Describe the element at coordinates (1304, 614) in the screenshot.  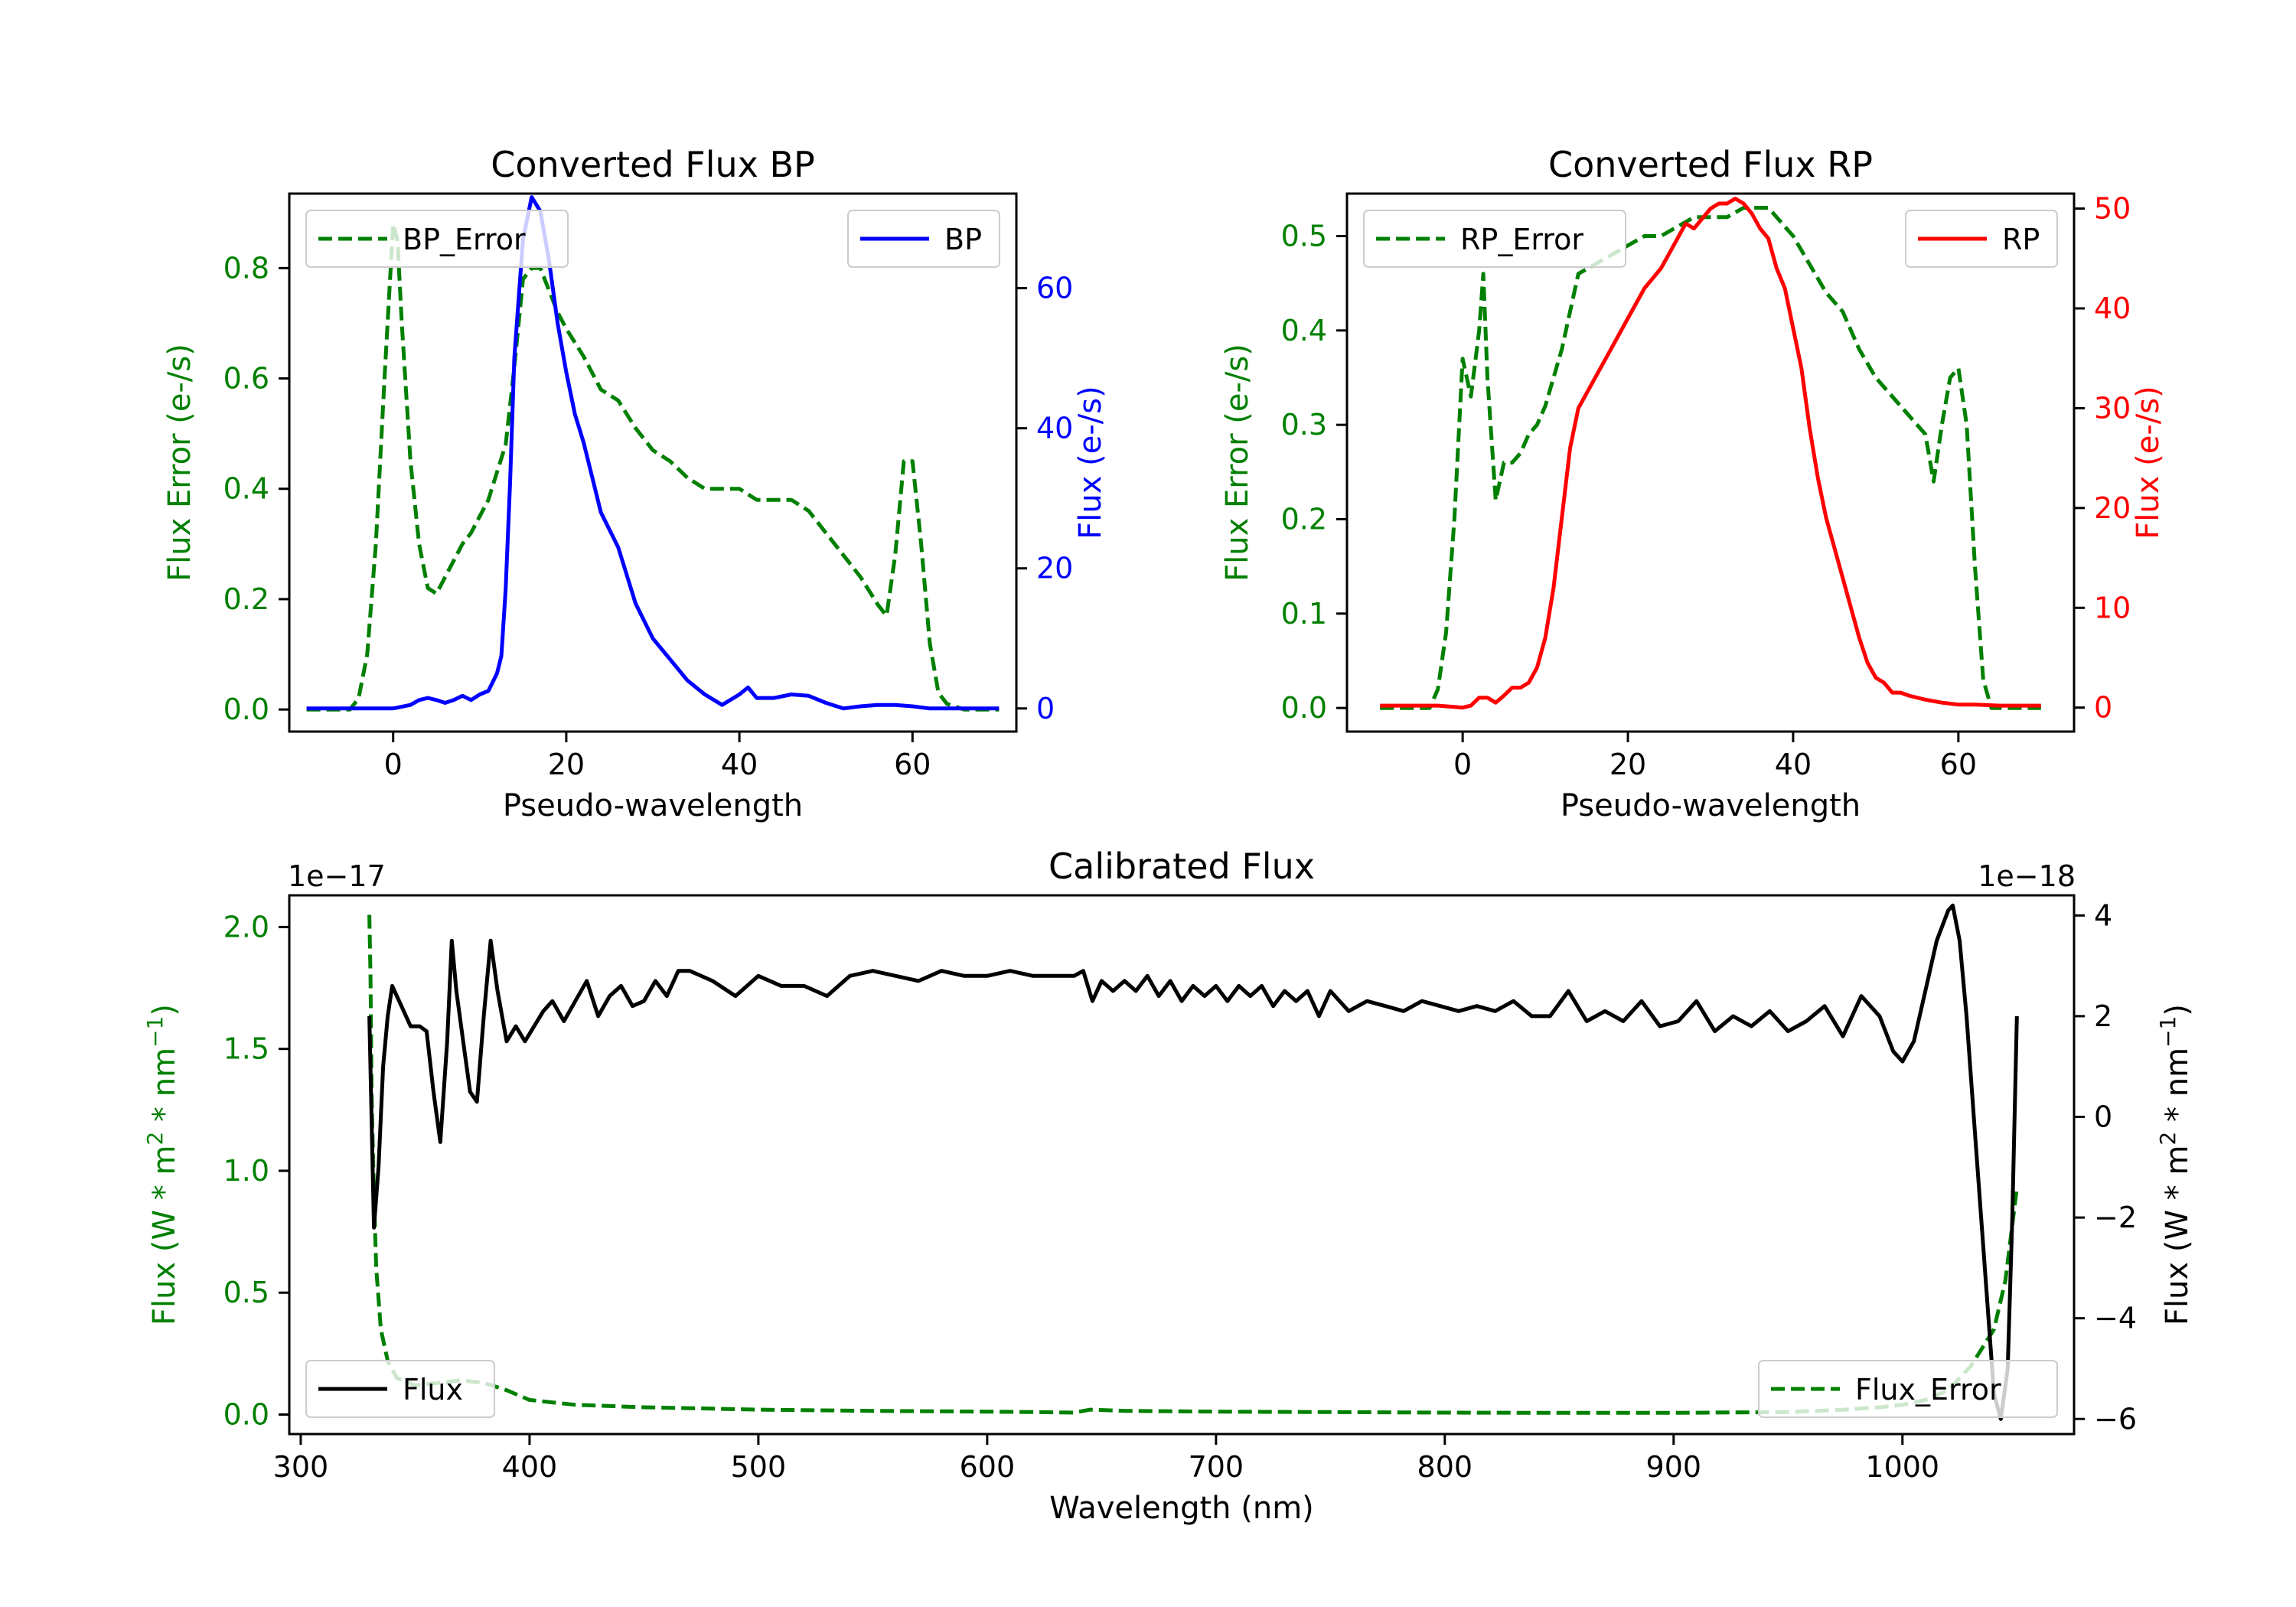
I see `y-left-tick-label: 0.1` at that location.